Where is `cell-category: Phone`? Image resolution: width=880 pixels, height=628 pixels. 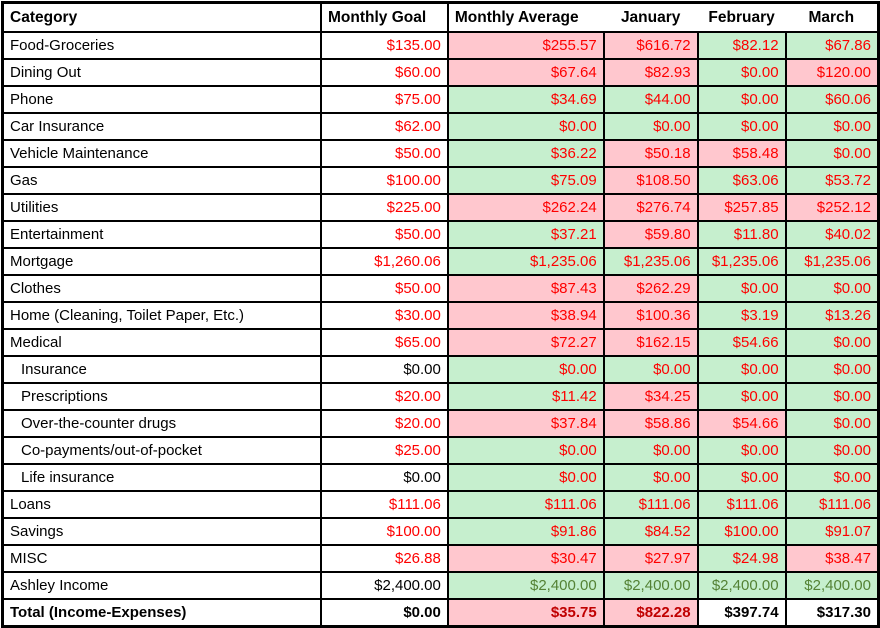 cell-category: Phone is located at coordinates (161, 99).